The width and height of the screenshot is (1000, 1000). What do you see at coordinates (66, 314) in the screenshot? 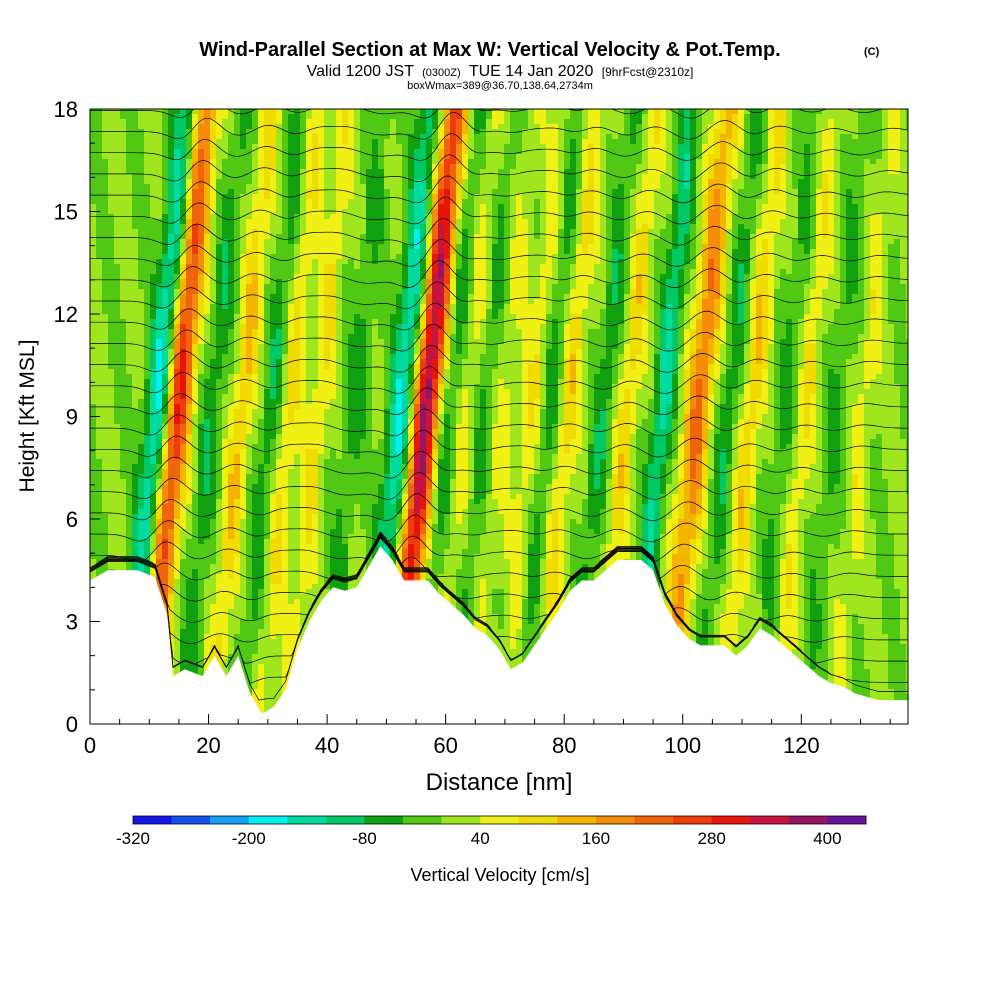
I see `y-tick-label: 12` at bounding box center [66, 314].